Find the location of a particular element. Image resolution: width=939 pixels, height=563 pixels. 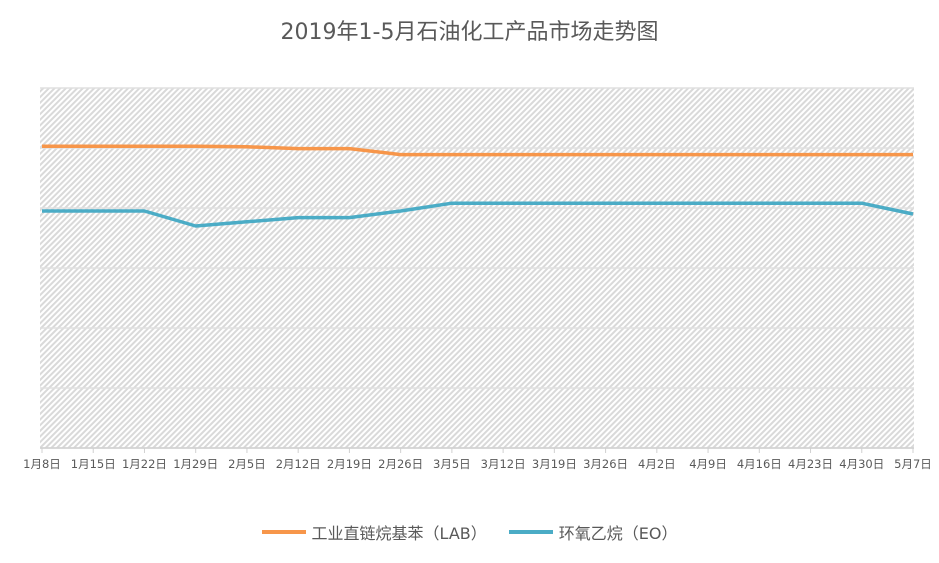

x-tick-label: 3月26日 is located at coordinates (605, 464).